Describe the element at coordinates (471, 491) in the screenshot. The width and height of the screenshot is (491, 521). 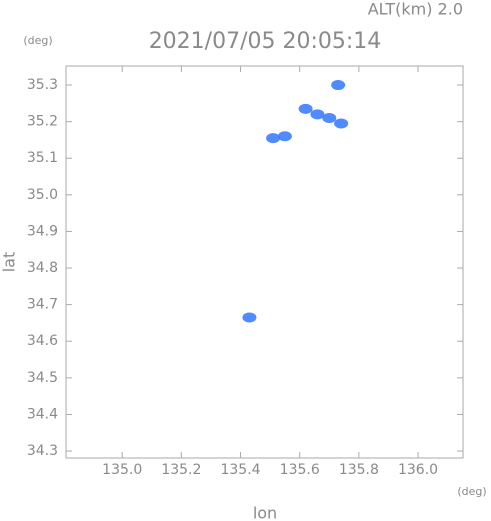
I see `x-unit: (deg)` at that location.